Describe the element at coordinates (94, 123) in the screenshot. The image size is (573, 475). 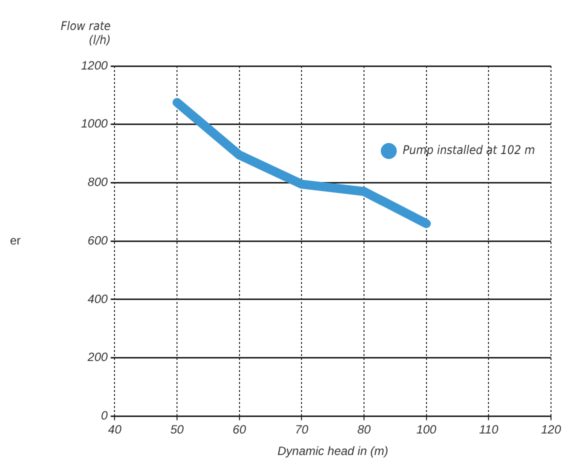
I see `y-tick-label: 1000` at that location.